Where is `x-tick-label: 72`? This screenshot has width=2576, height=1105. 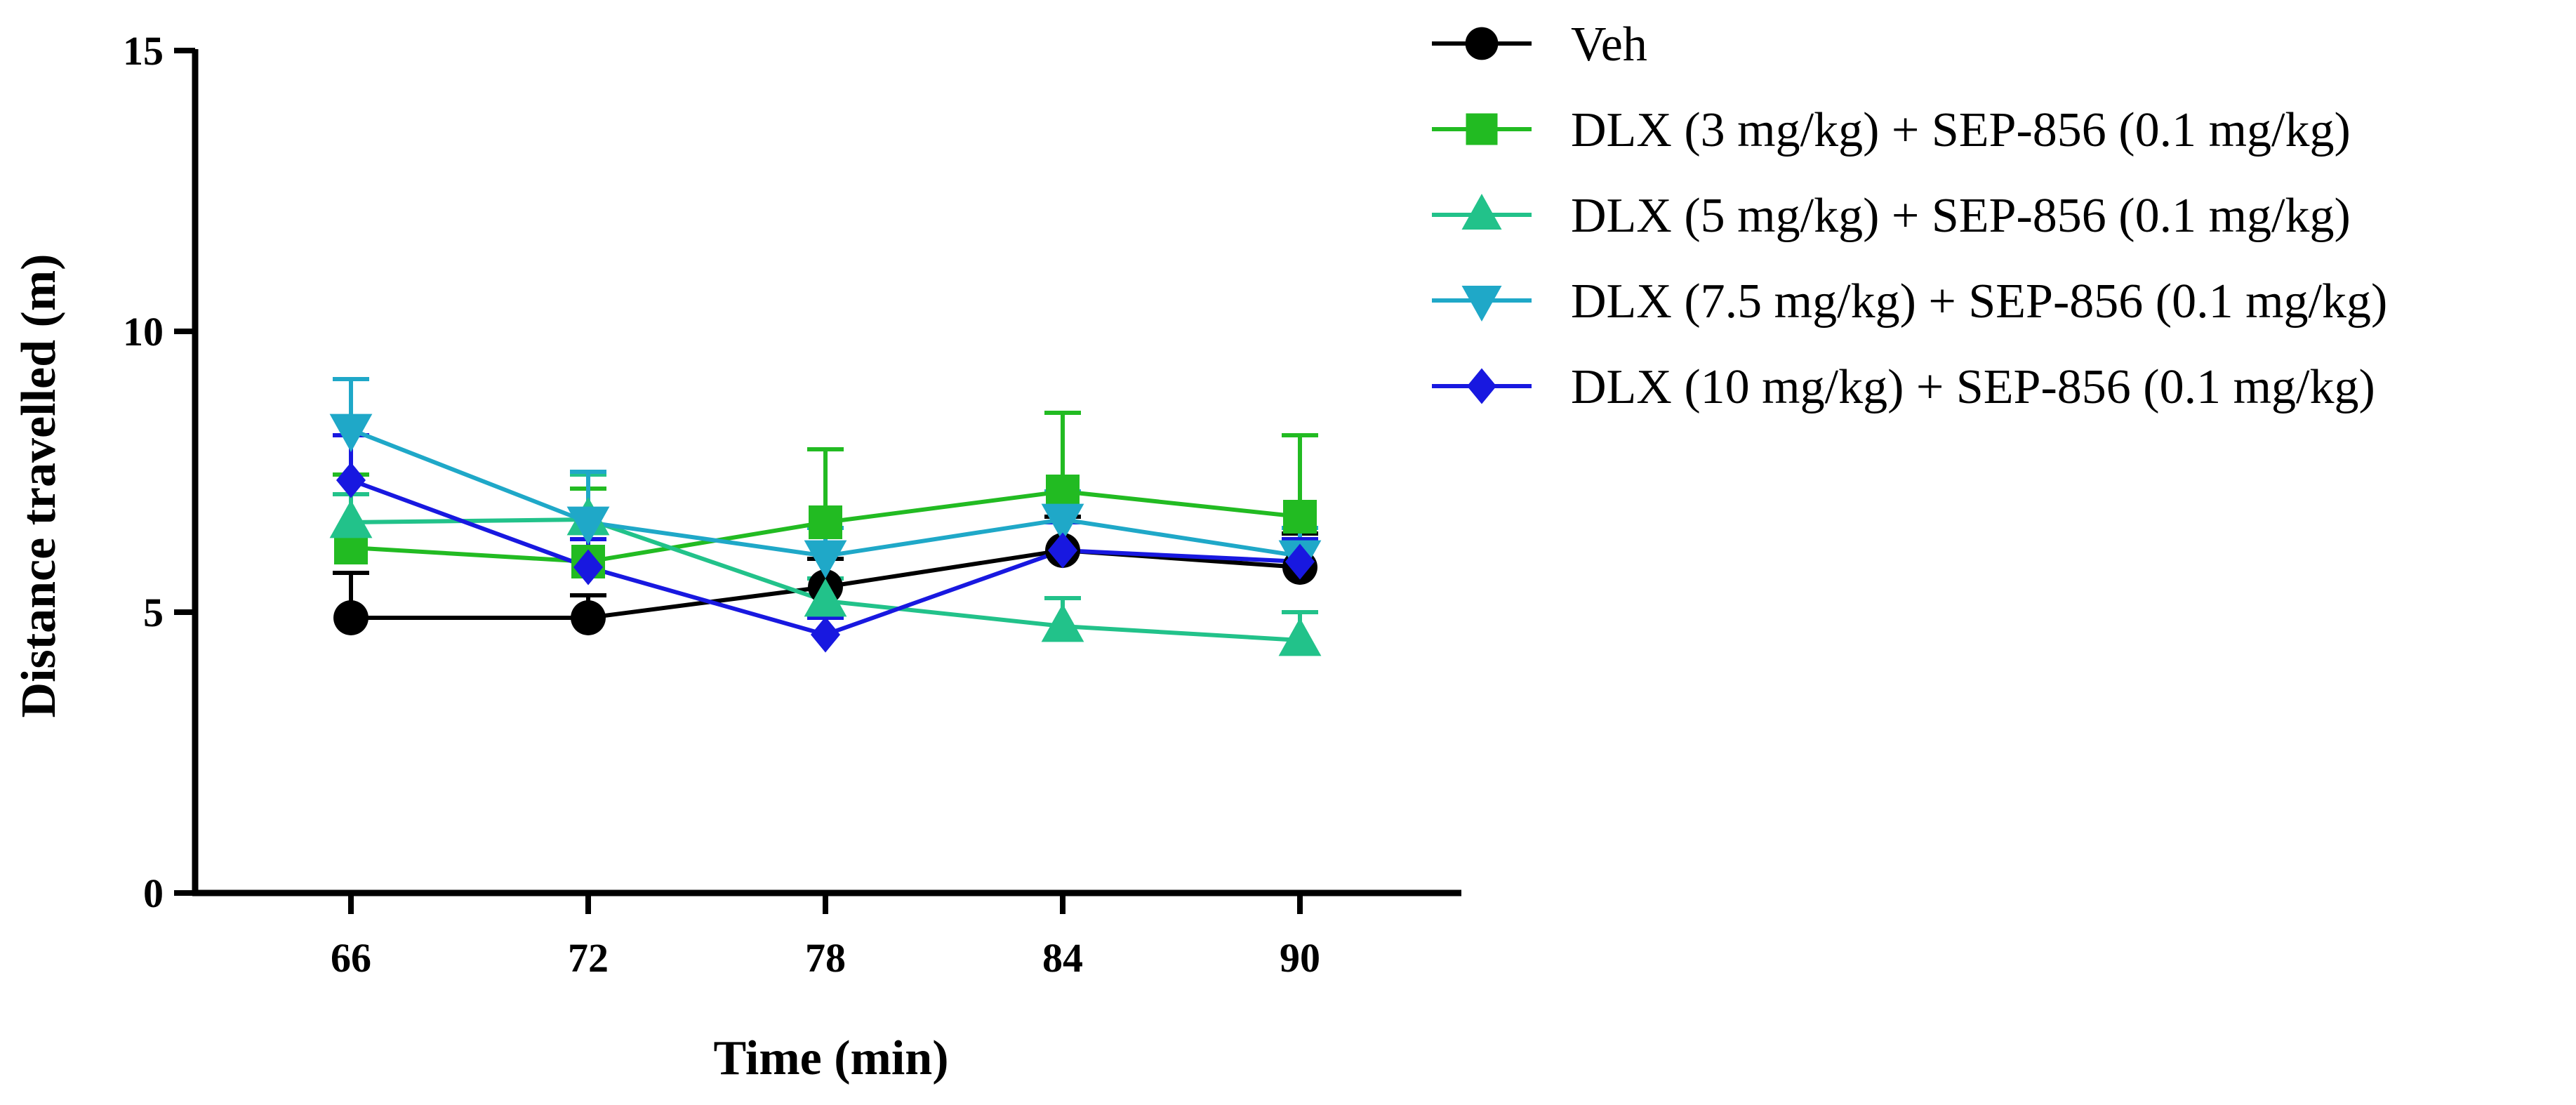
x-tick-label: 72 is located at coordinates (589, 958).